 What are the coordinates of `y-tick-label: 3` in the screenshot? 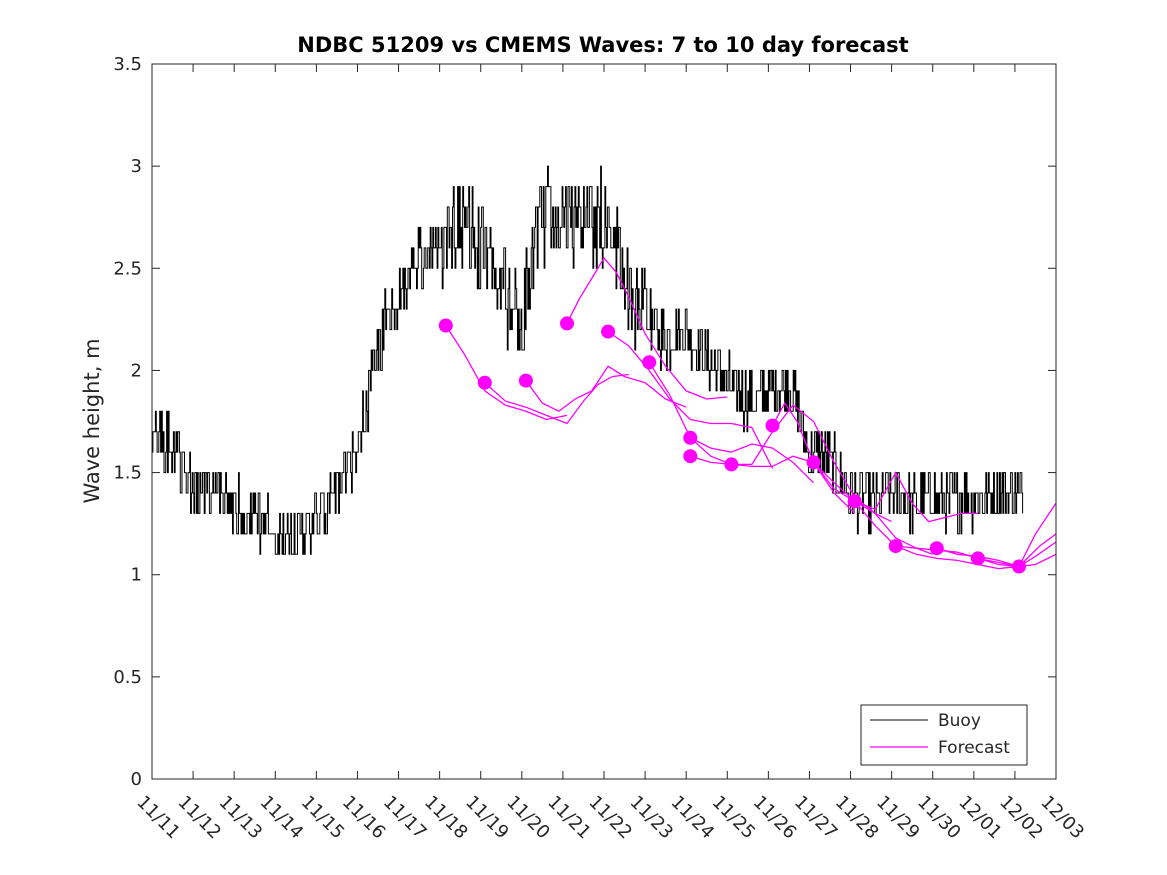 It's located at (136, 166).